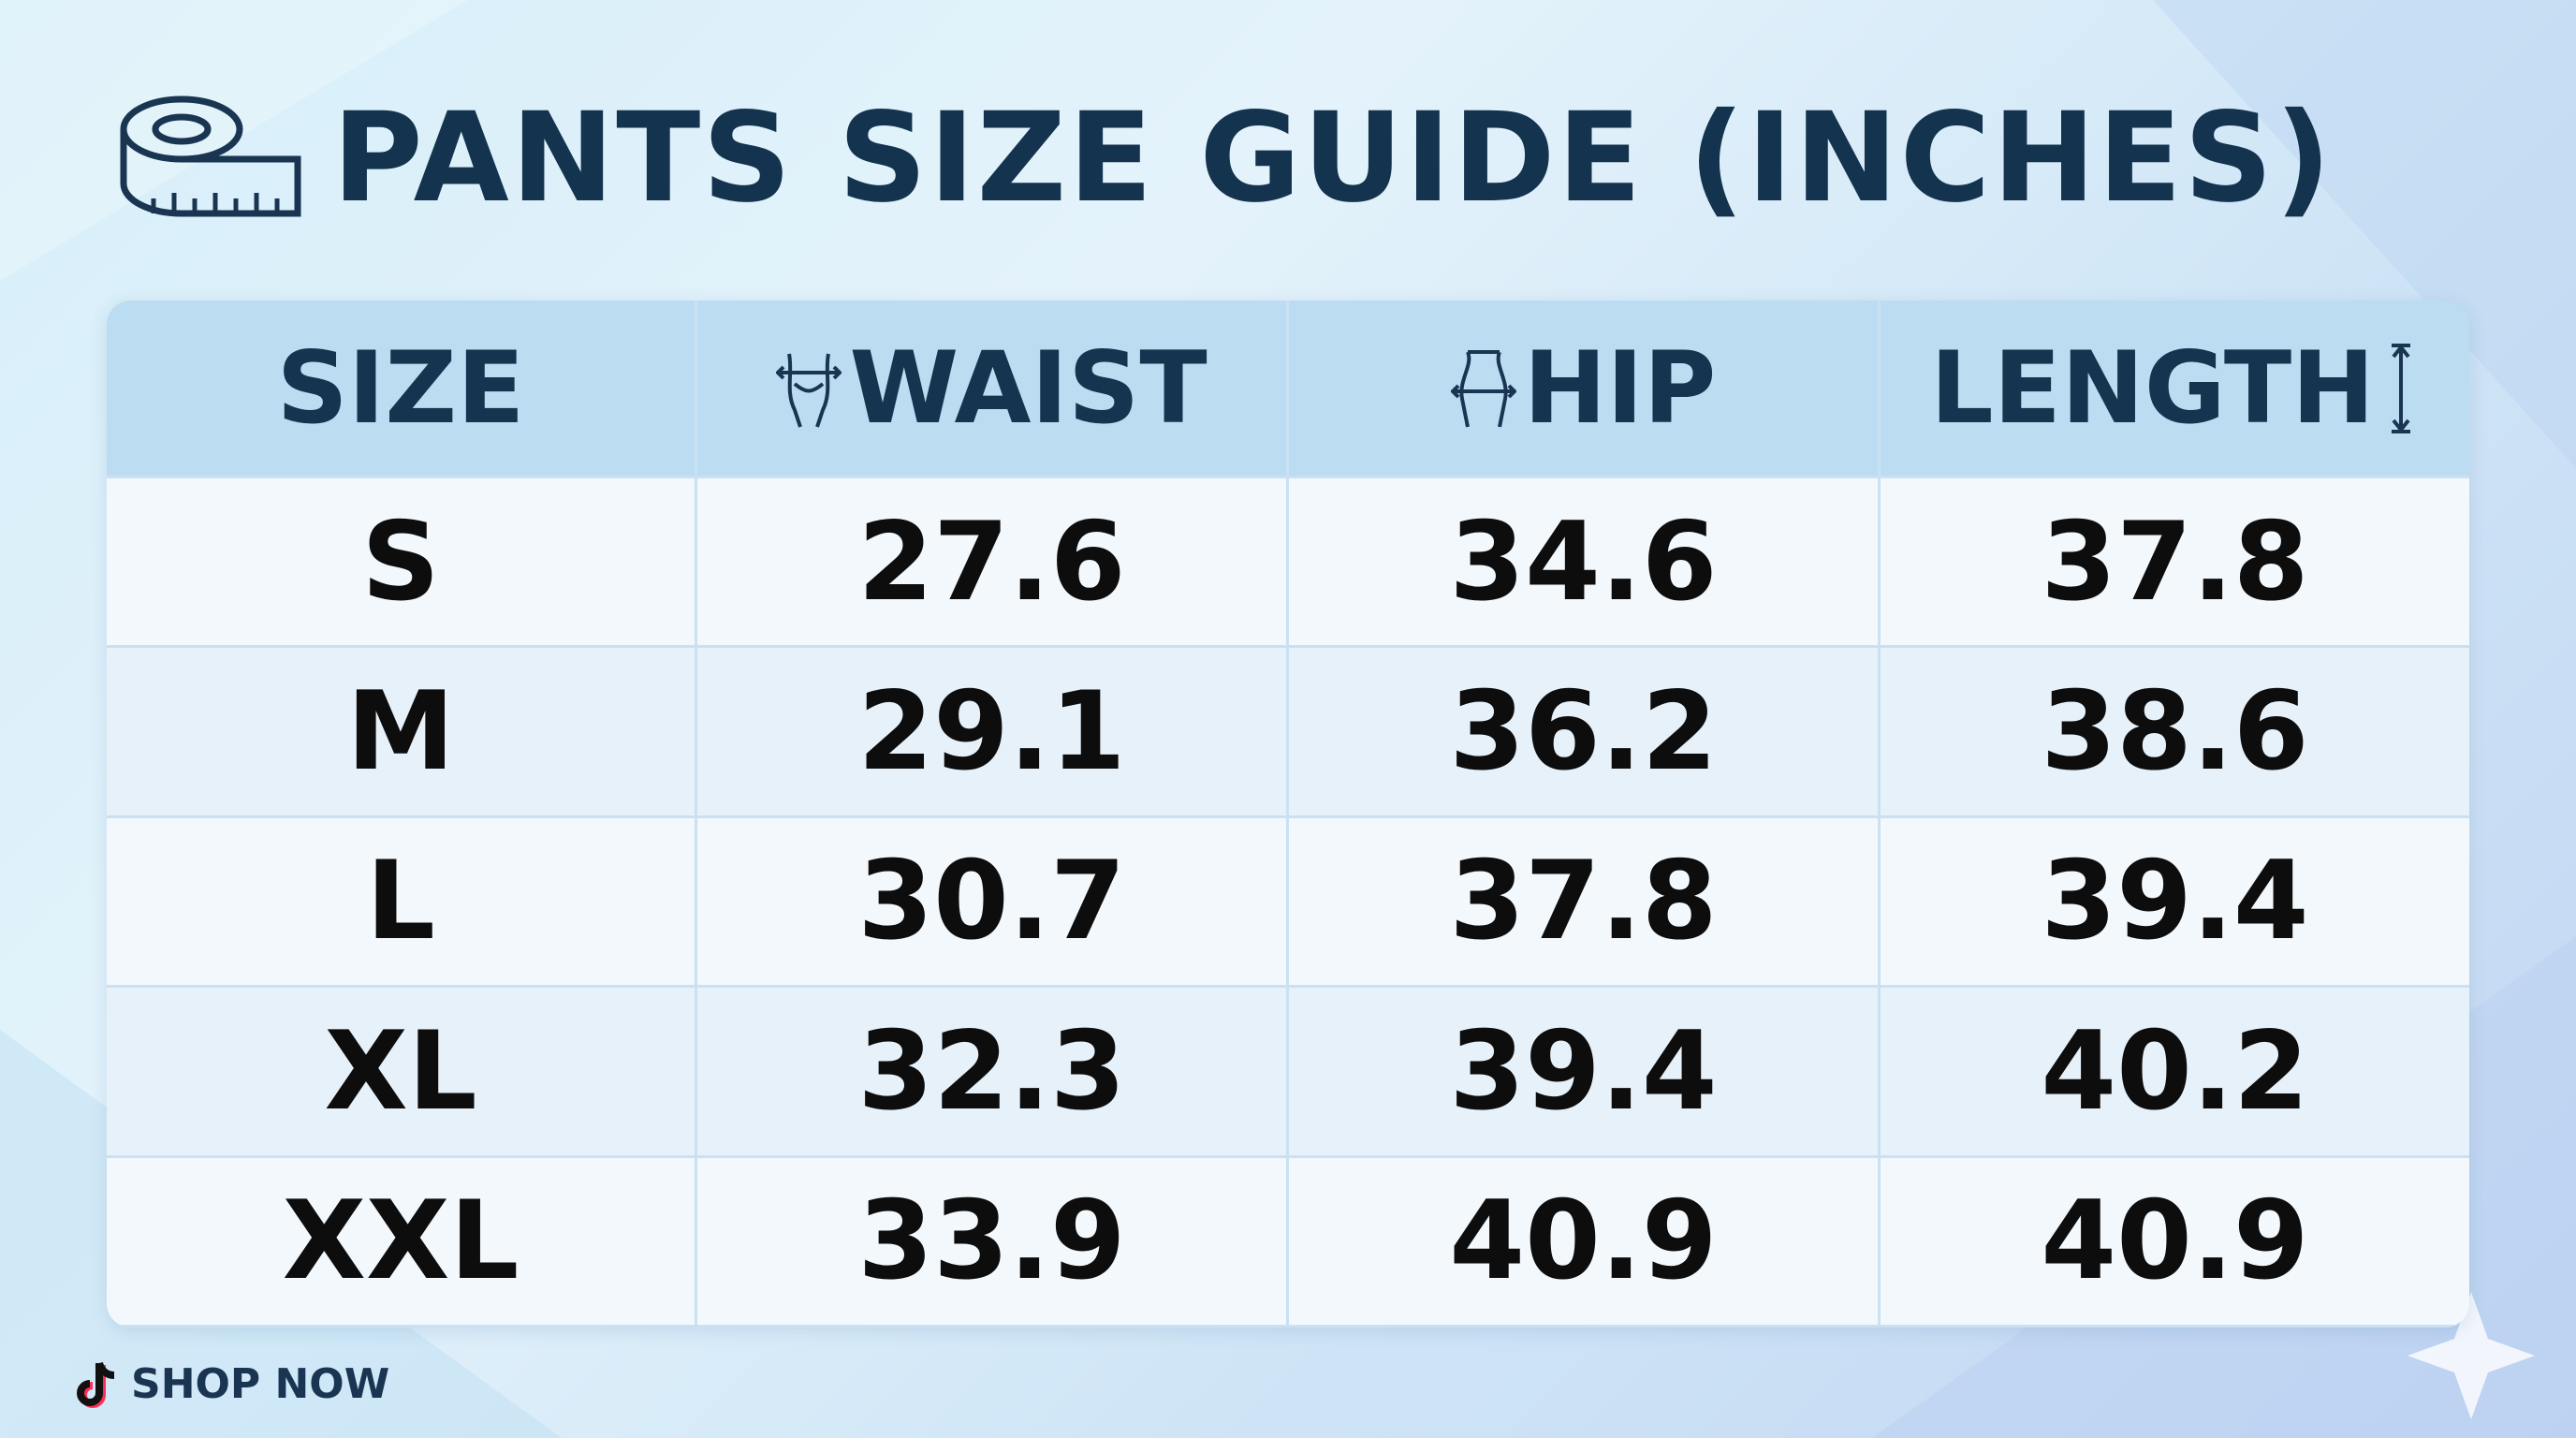 The image size is (2576, 1438). Describe the element at coordinates (402, 563) in the screenshot. I see `size-cell: S` at that location.